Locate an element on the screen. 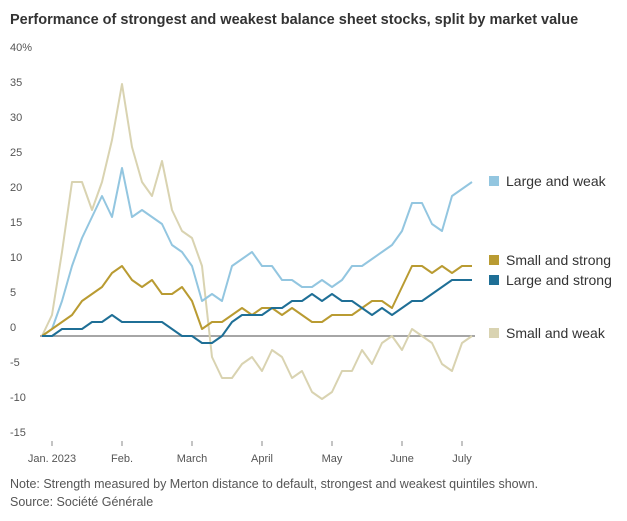  x-tick-label: May is located at coordinates (332, 459).